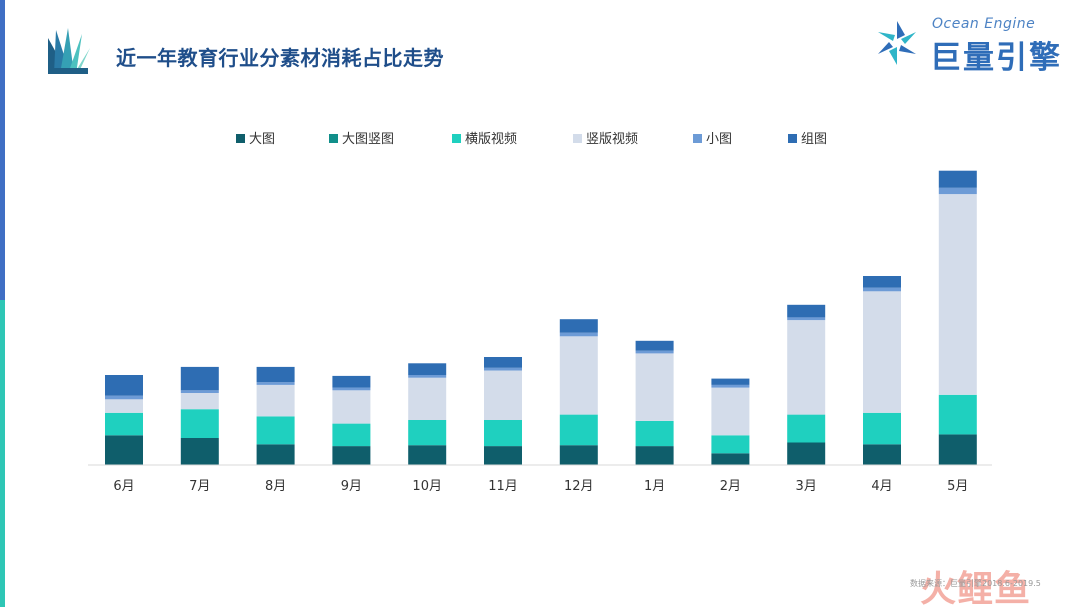 This screenshot has width=1080, height=612. Describe the element at coordinates (491, 139) in the screenshot. I see `legend-label: 横版视频` at that location.